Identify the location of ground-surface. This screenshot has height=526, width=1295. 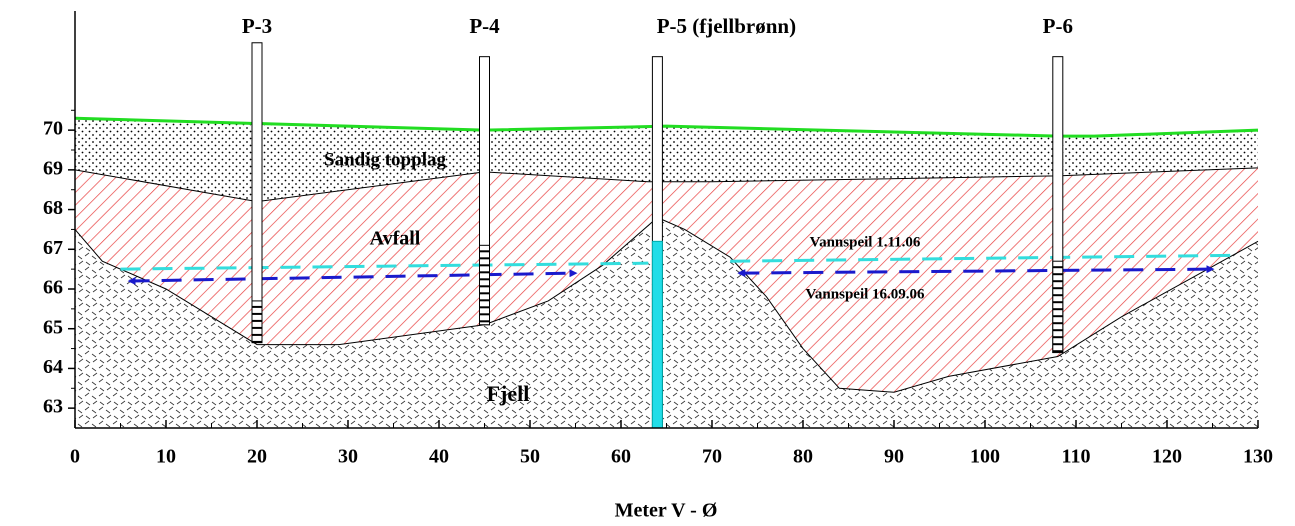
(666, 127).